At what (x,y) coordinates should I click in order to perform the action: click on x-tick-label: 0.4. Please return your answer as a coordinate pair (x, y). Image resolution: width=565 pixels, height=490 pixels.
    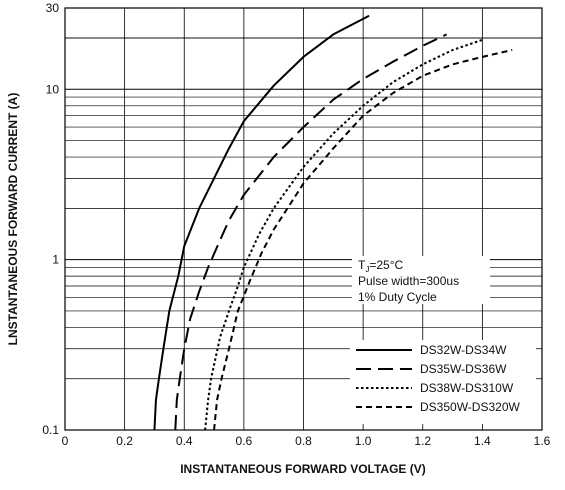
    Looking at the image, I should click on (184, 441).